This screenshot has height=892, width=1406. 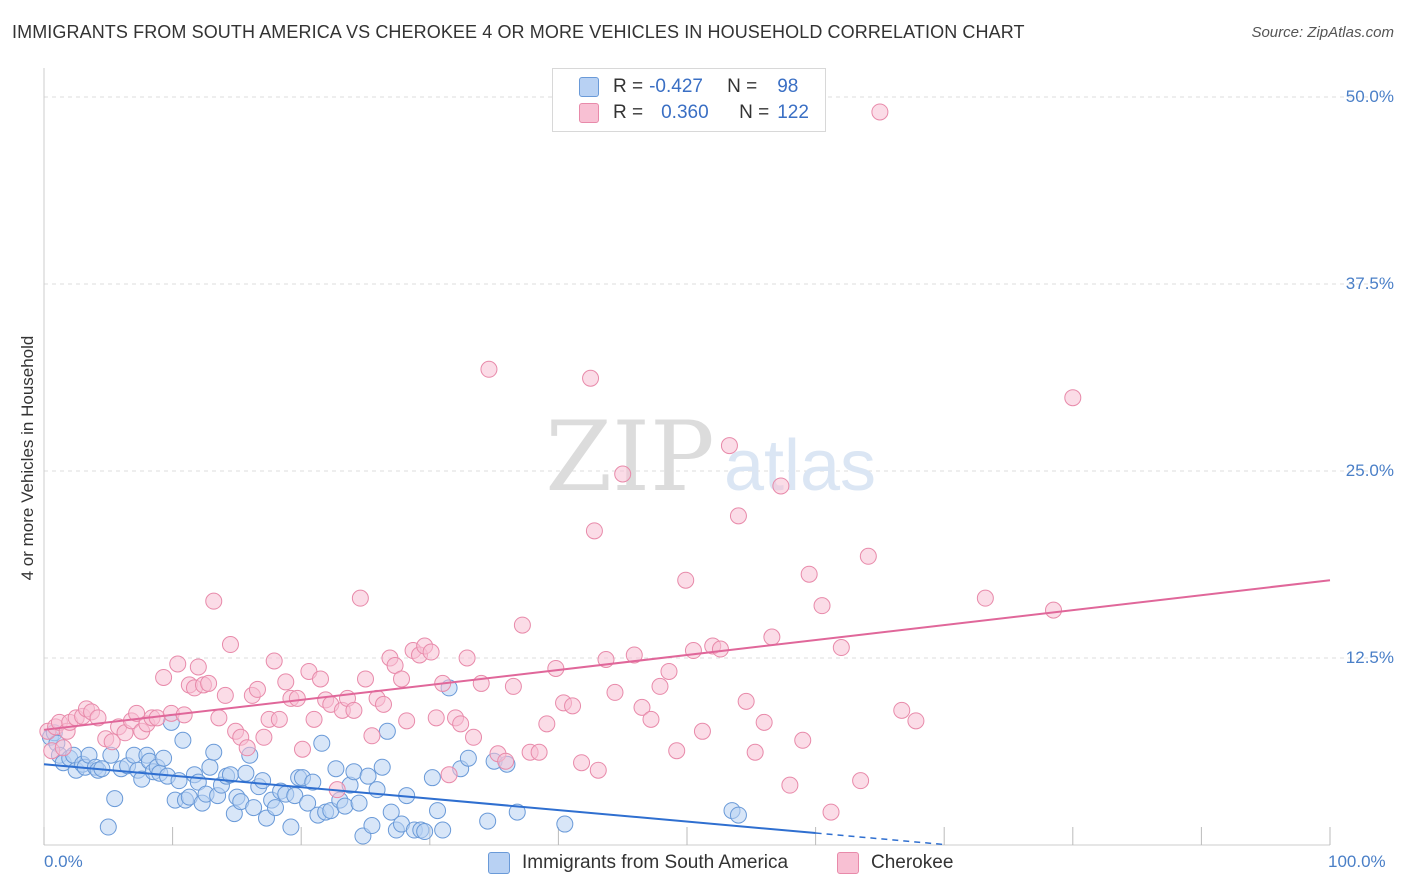 I want to click on legend-r-value-cherokee: 0.360, so click(x=685, y=112).